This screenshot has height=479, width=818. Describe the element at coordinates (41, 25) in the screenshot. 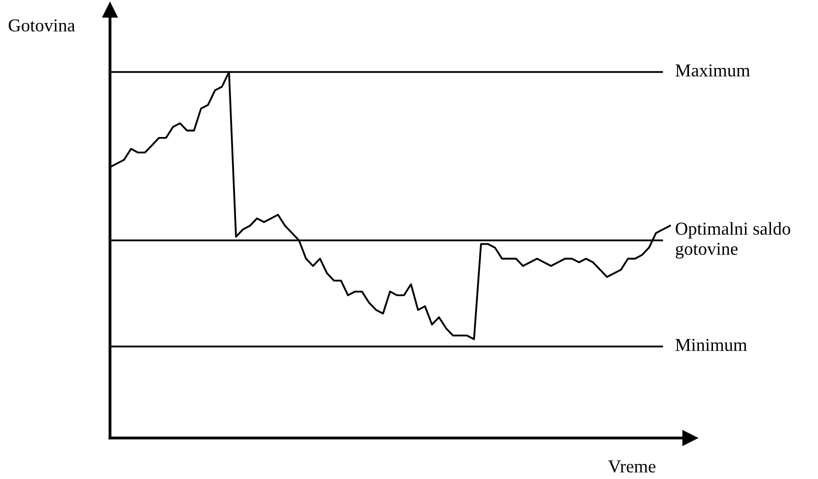

I see `y-axis-title: Gotovina` at that location.